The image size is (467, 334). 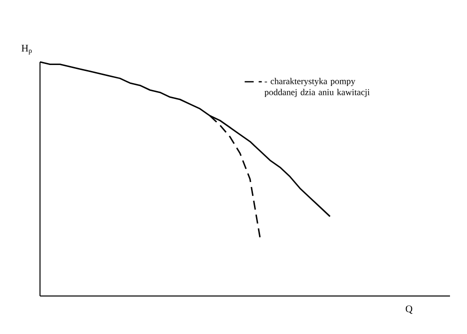 What do you see at coordinates (409, 310) in the screenshot?
I see `text: Q` at bounding box center [409, 310].